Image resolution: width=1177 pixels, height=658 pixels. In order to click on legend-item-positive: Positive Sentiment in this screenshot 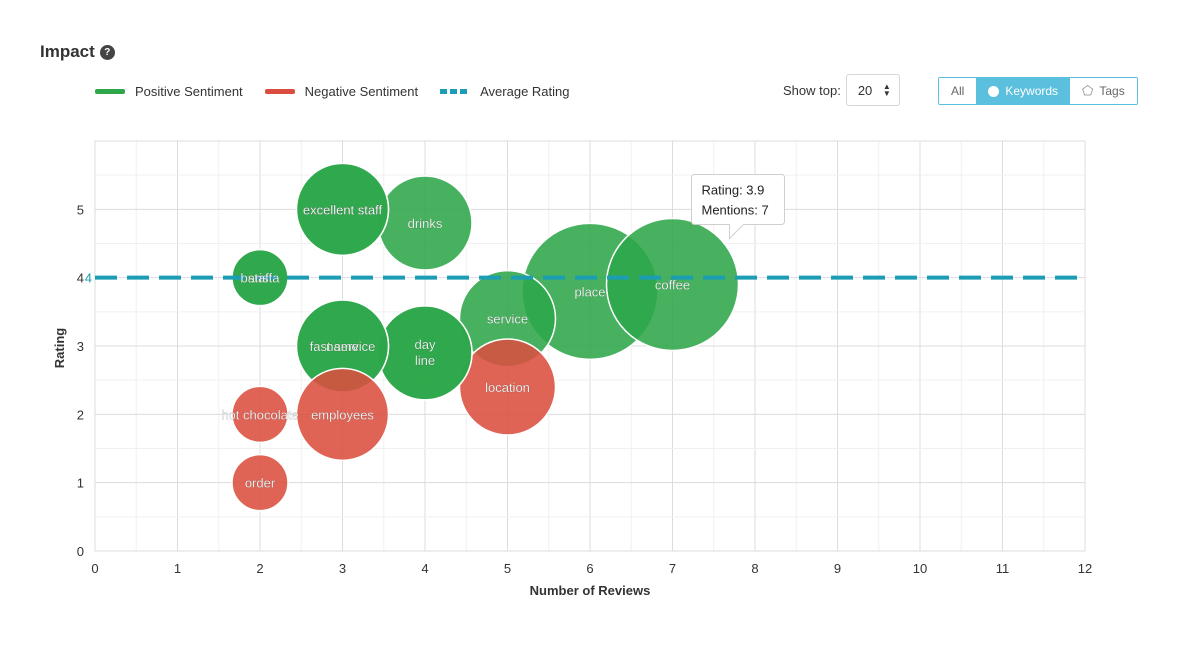, I will do `click(169, 91)`.